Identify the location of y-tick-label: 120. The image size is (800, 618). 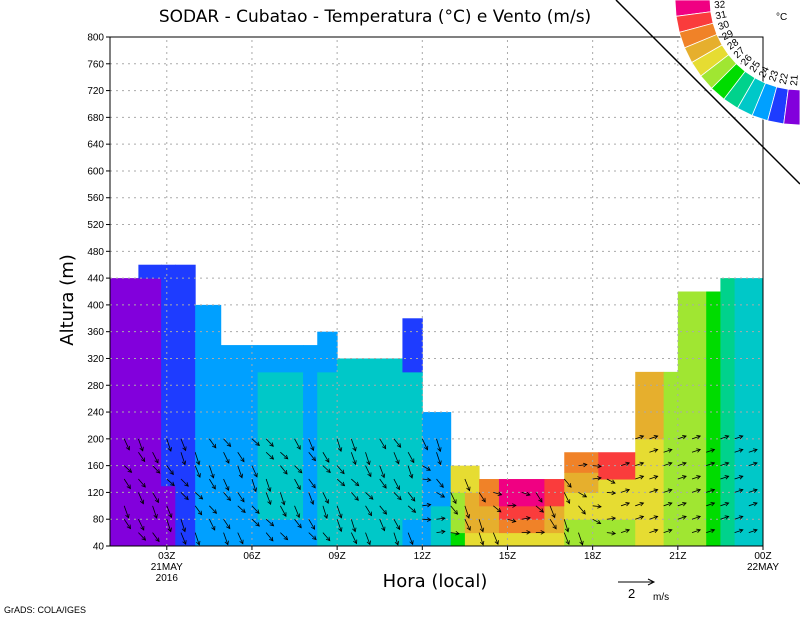
(95, 493).